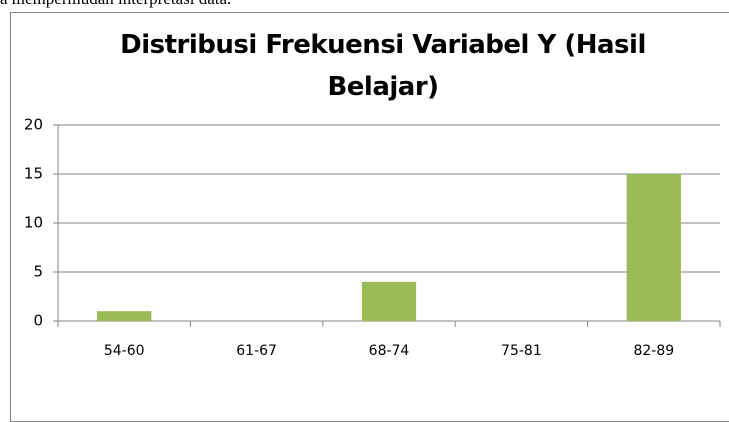 This screenshot has height=422, width=729. I want to click on y-tick-label: 20, so click(33, 125).